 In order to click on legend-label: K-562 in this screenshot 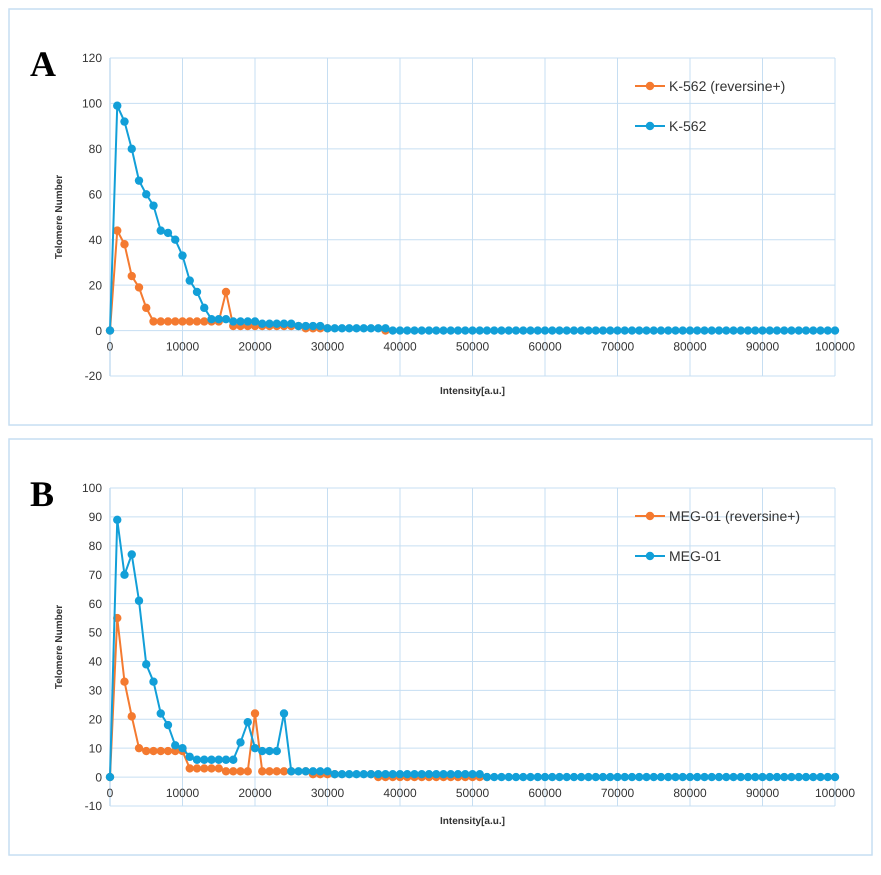, I will do `click(688, 126)`.